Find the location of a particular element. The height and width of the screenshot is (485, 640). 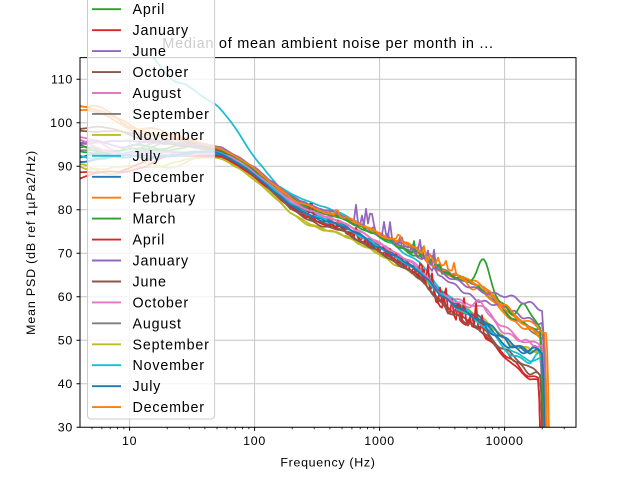

svg-text: 60 is located at coordinates (65, 297).